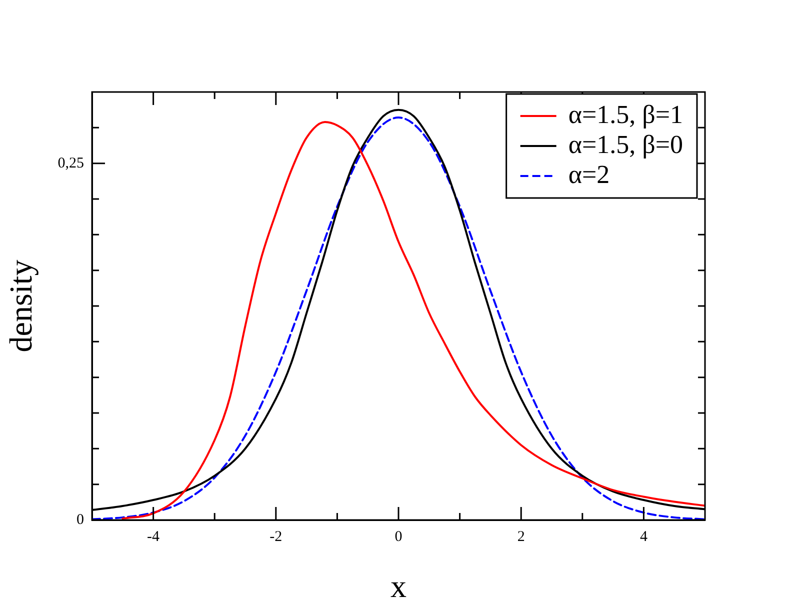 This screenshot has width=792, height=612. What do you see at coordinates (398, 586) in the screenshot?
I see `x-axis-title: x` at bounding box center [398, 586].